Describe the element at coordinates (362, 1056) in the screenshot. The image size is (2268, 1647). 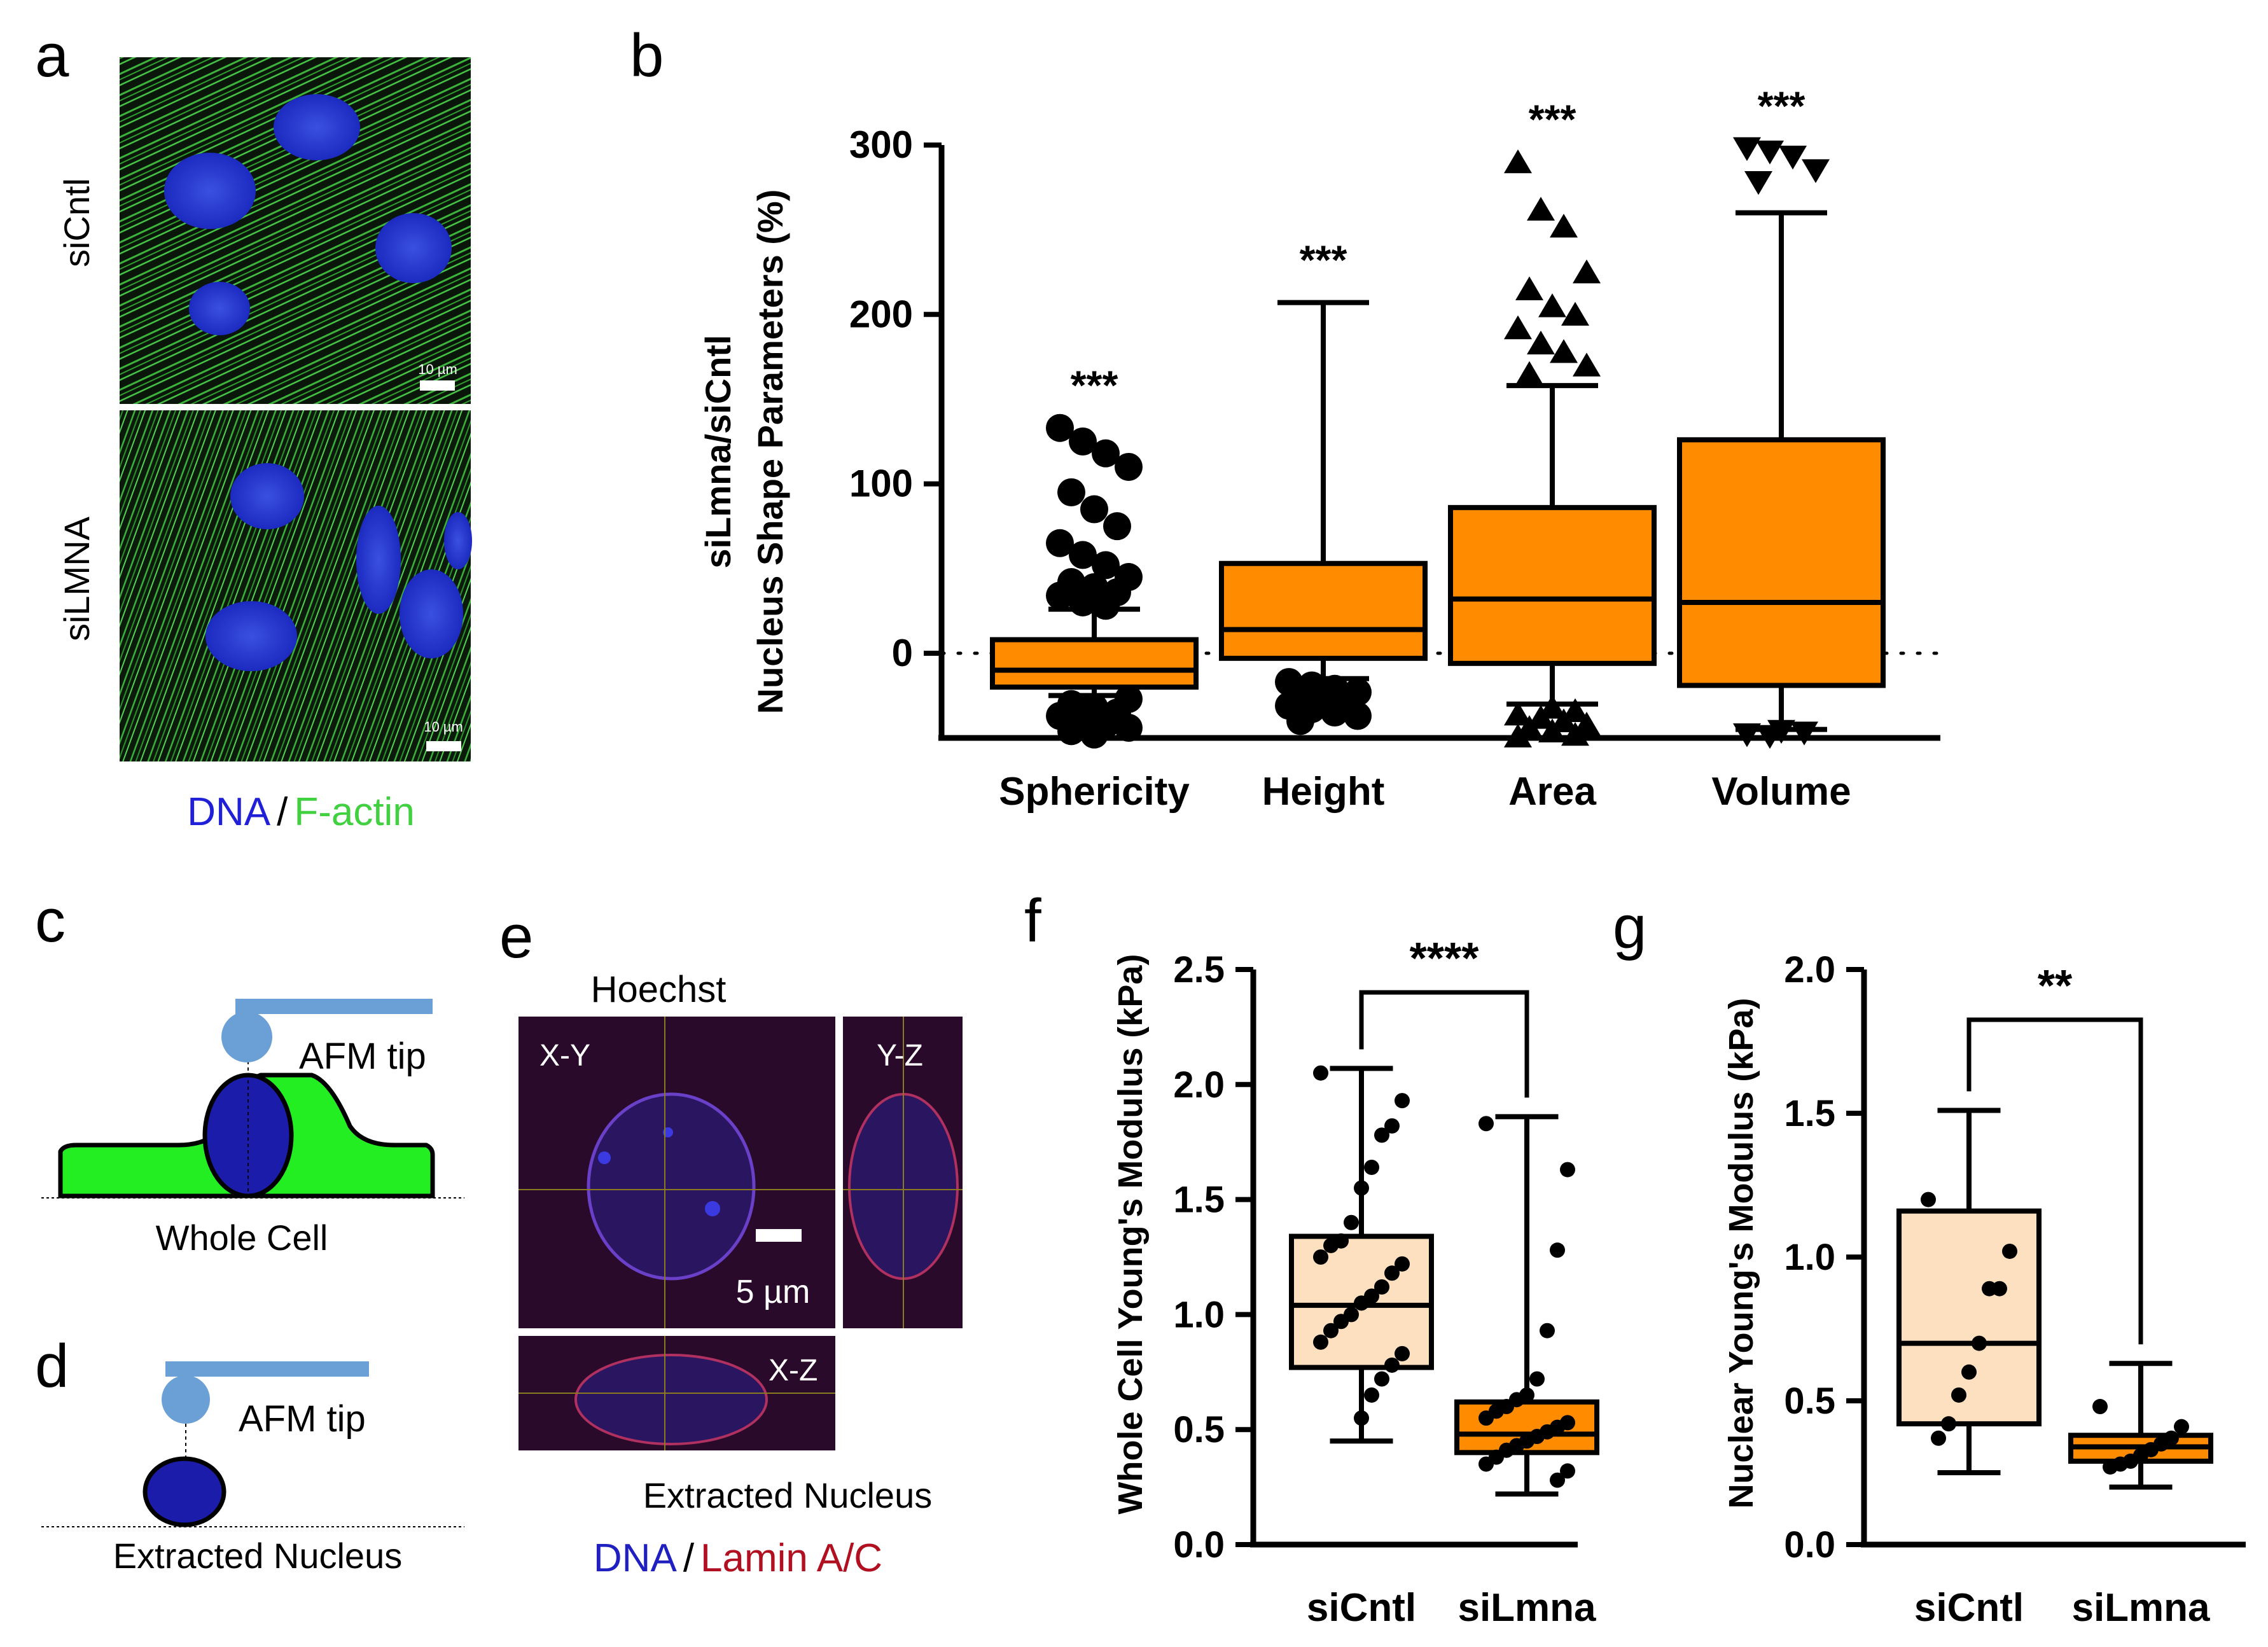
I see `afm-tip-label-c: AFM tip` at that location.